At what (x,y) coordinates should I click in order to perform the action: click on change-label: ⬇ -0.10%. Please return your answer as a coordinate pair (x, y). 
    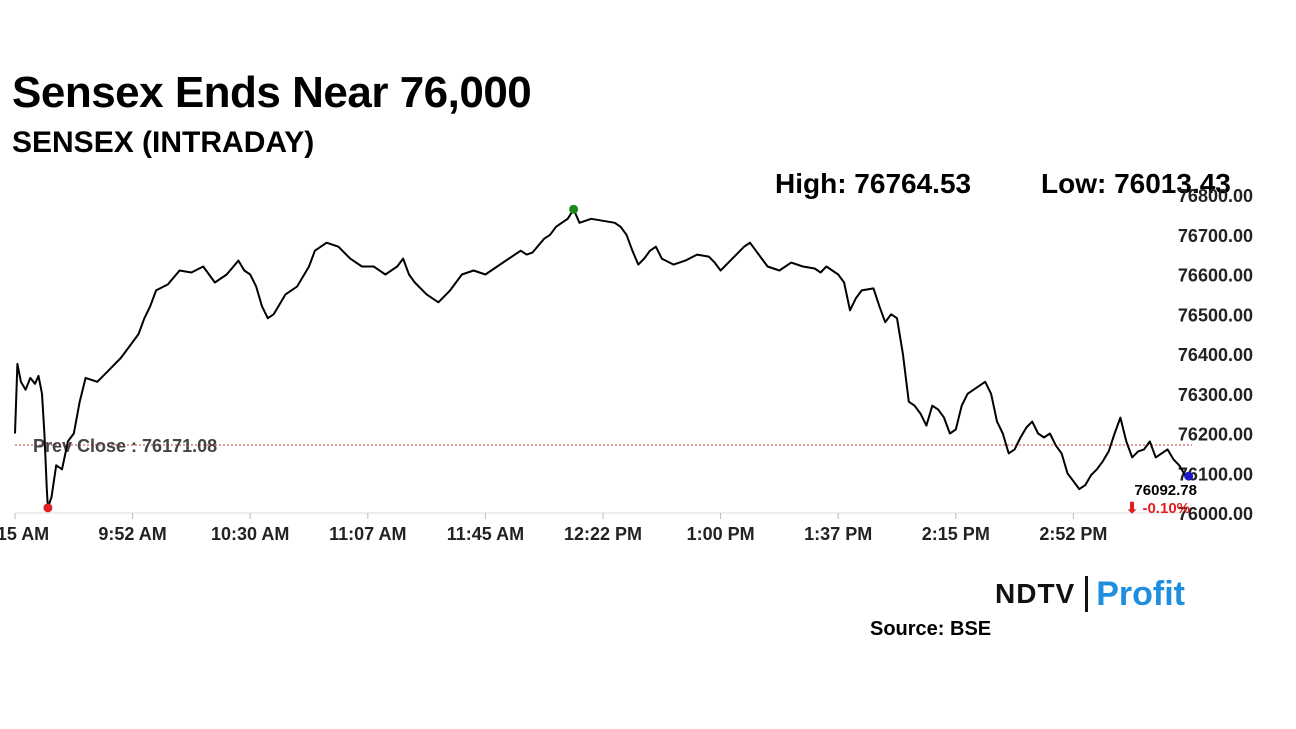
    Looking at the image, I should click on (1158, 508).